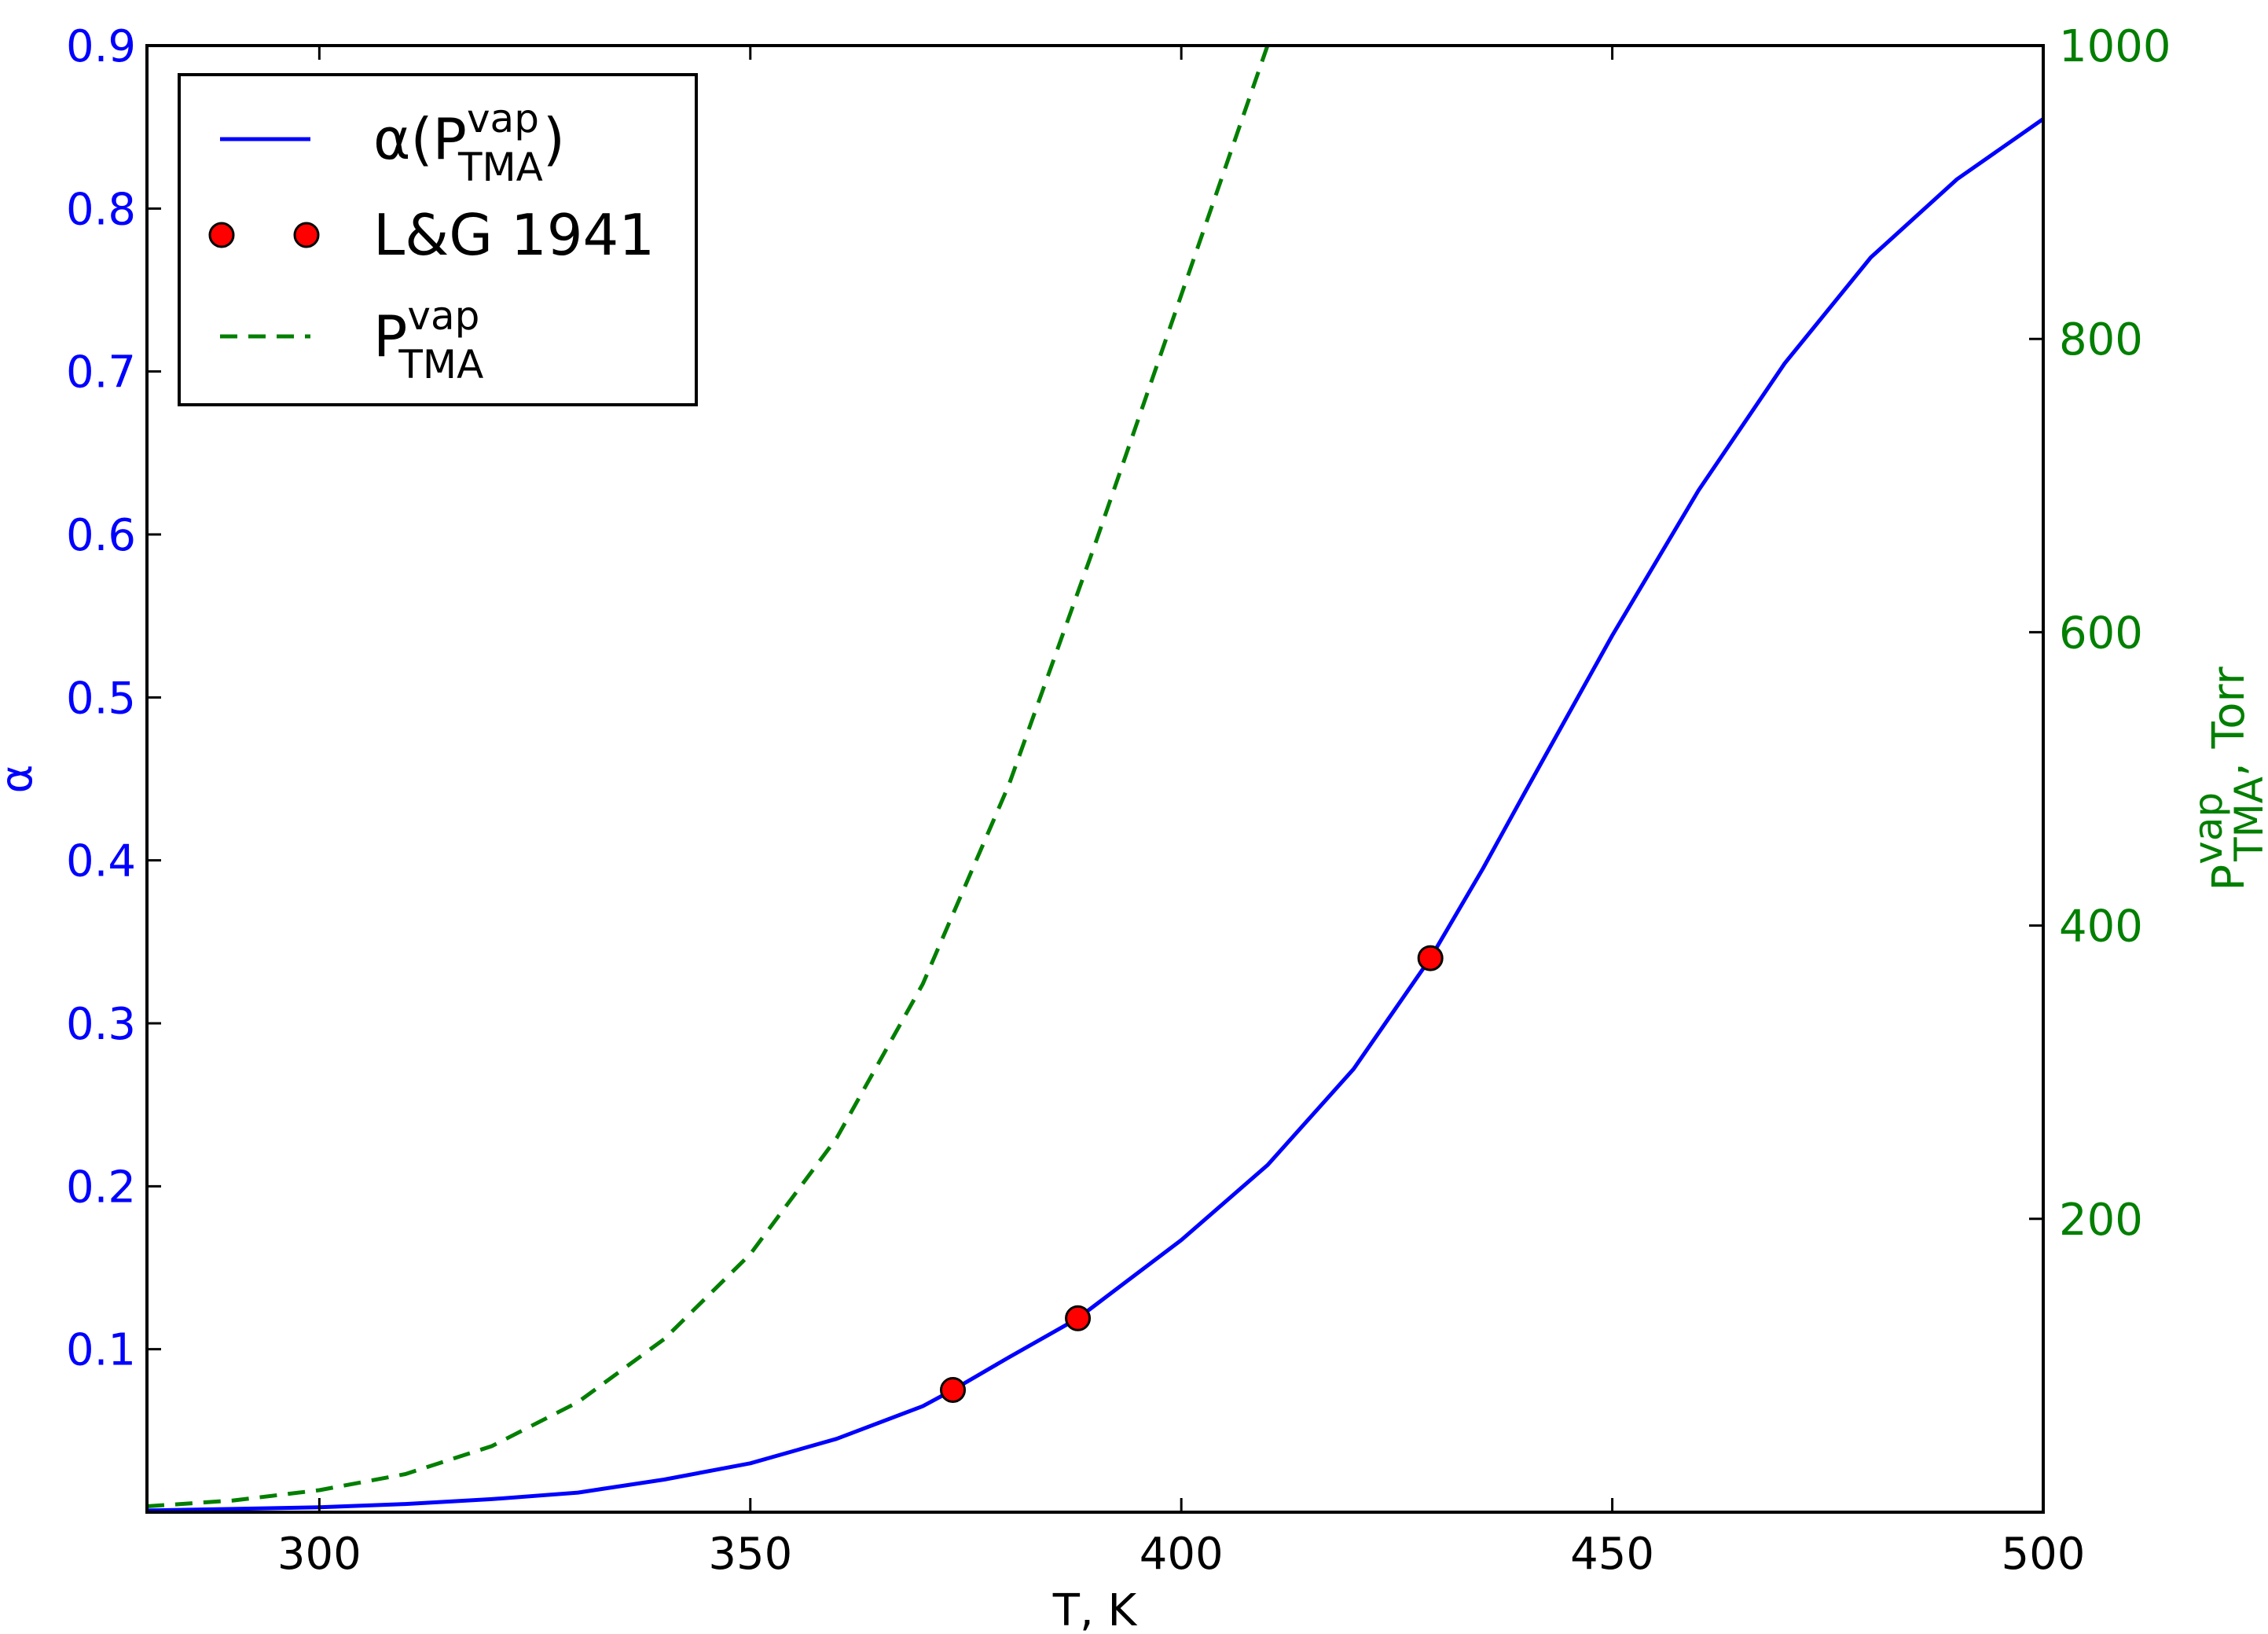  I want to click on legend-marker-lg1941-a, so click(221, 235).